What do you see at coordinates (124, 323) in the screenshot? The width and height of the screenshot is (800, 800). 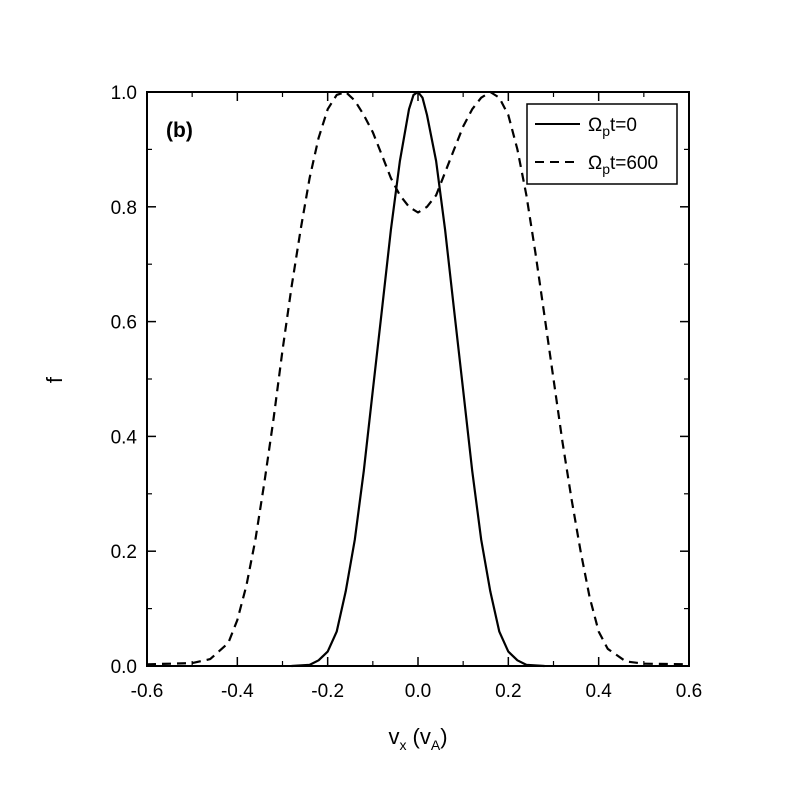 I see `y-tick-label: 0.6` at bounding box center [124, 323].